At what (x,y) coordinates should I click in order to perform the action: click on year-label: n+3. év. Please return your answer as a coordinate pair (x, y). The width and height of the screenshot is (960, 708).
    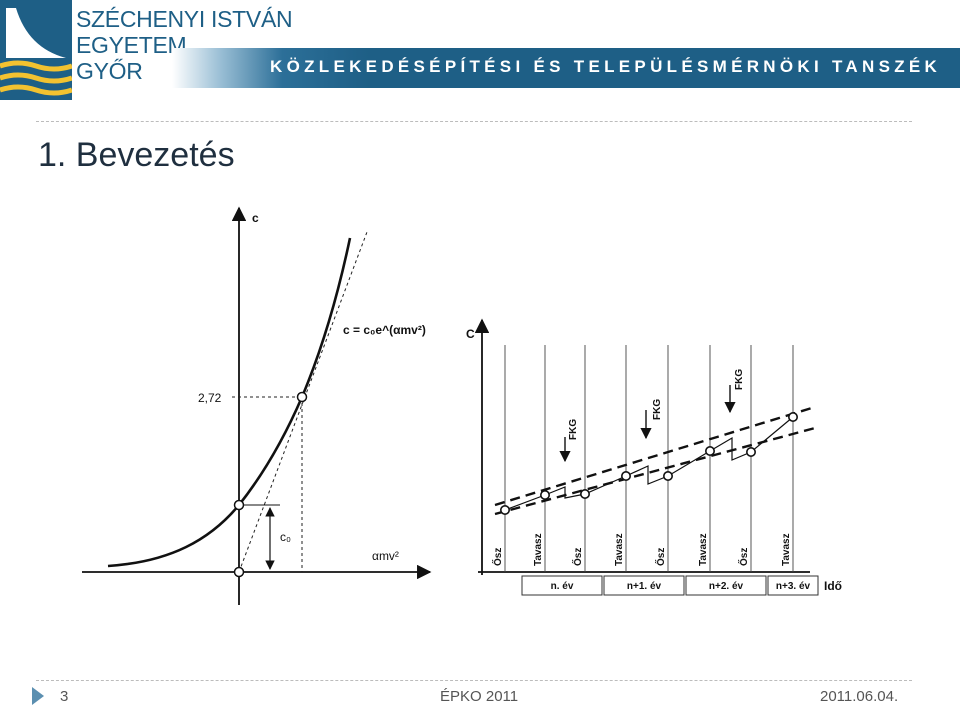
    Looking at the image, I should click on (793, 586).